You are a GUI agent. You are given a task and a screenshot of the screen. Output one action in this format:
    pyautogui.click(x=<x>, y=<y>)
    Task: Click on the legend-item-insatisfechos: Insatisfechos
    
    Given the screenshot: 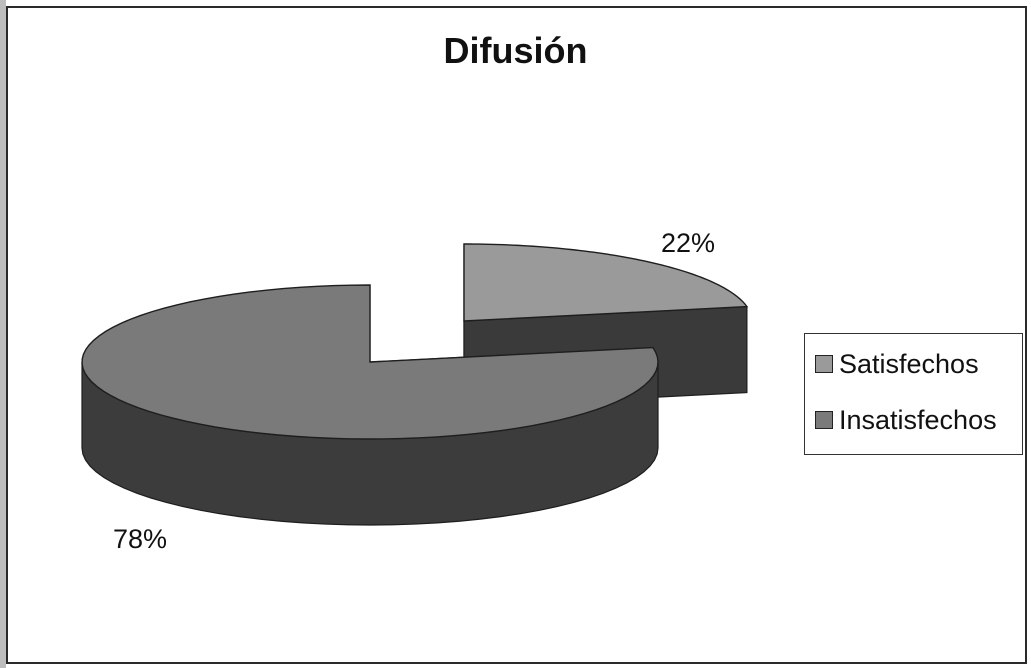 What is the action you would take?
    pyautogui.click(x=906, y=420)
    